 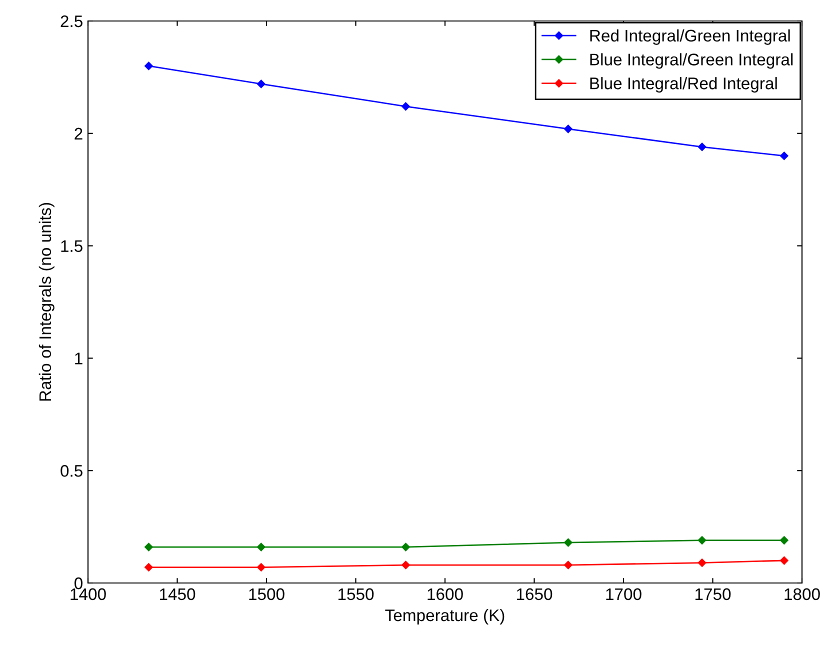 What do you see at coordinates (178, 594) in the screenshot?
I see `x-tick-label: 1450` at bounding box center [178, 594].